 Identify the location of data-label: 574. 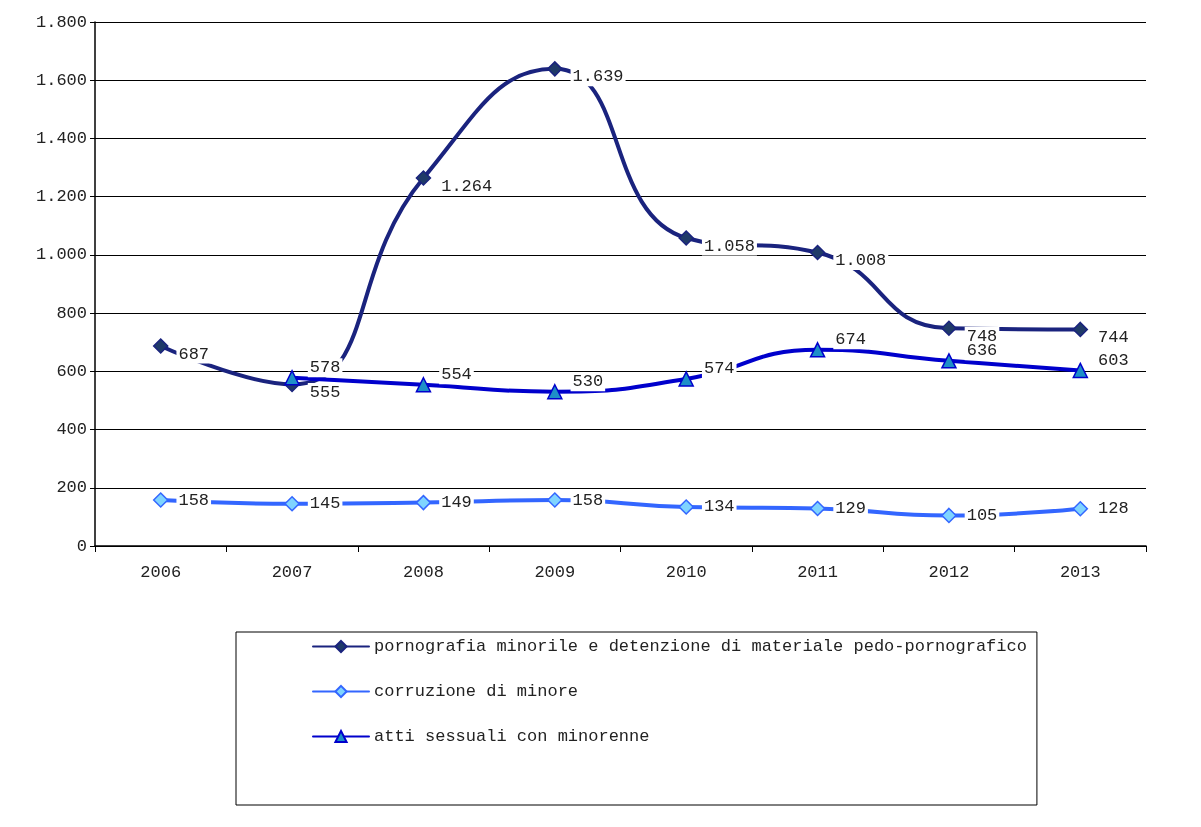
(719, 369).